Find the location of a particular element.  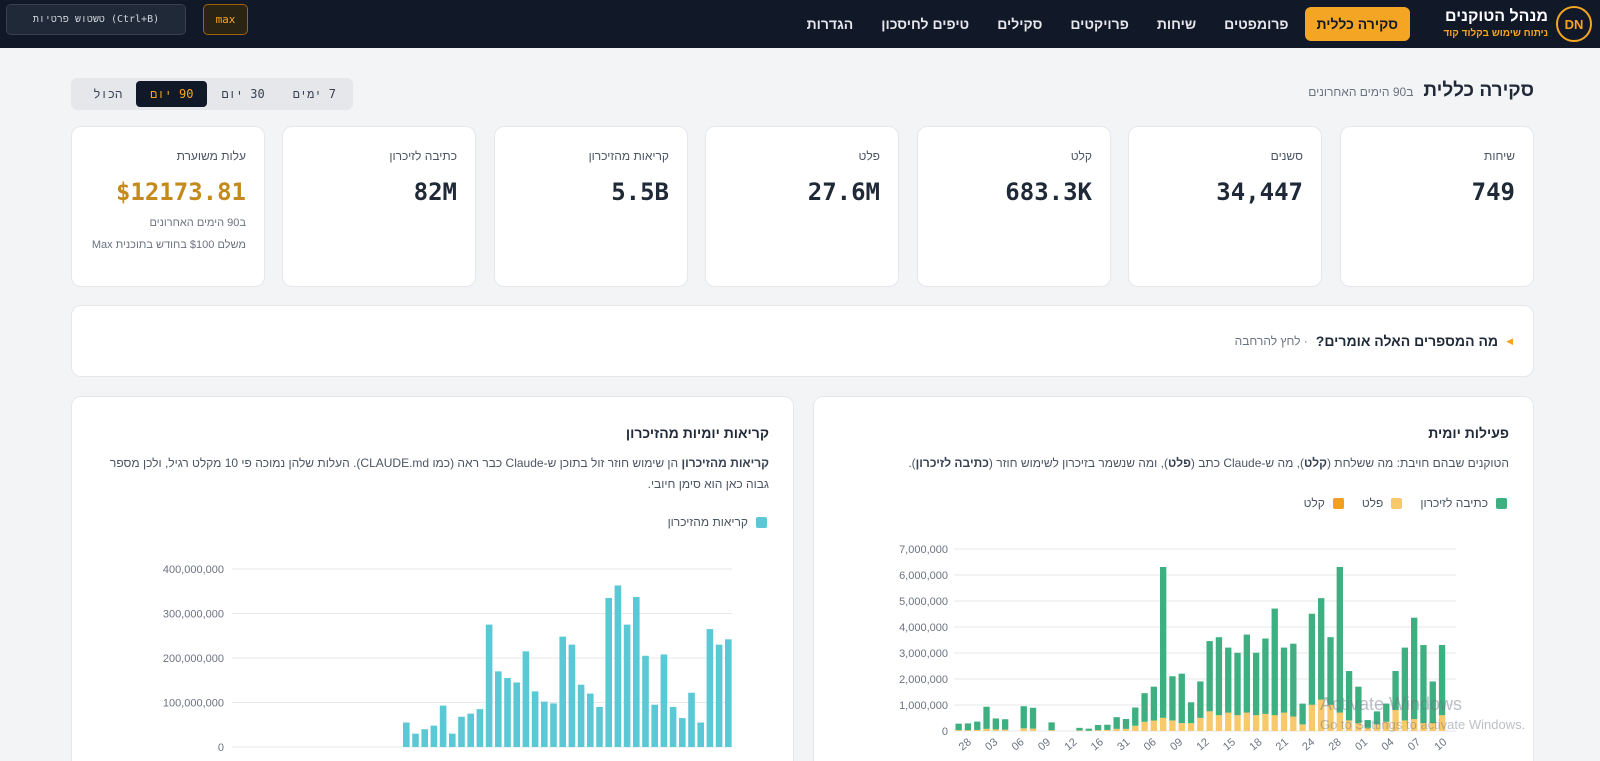

legend-input: קלט is located at coordinates (1324, 503).